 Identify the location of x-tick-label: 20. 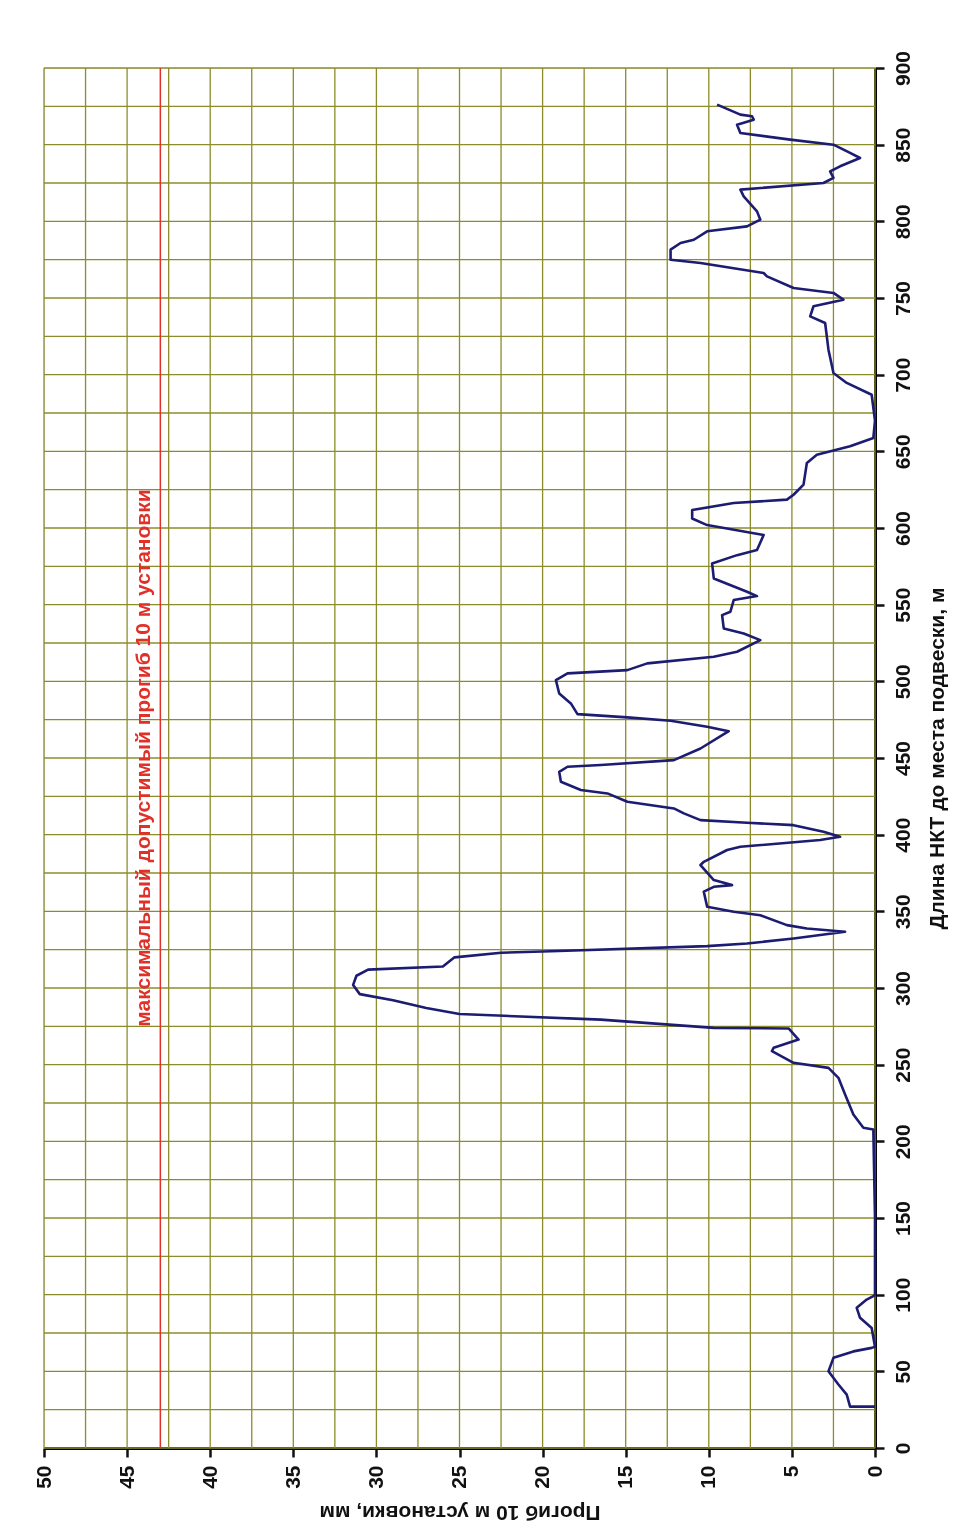
(542, 1477).